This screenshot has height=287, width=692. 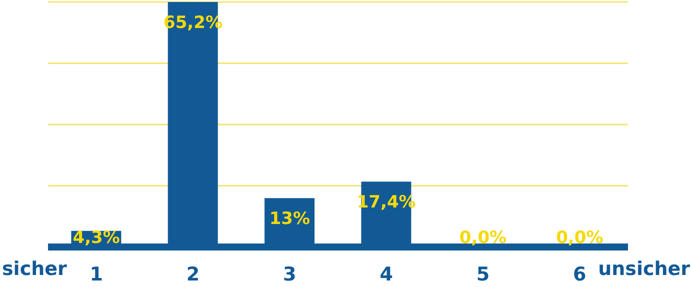 What do you see at coordinates (96, 274) in the screenshot?
I see `x-tick-label: 1` at bounding box center [96, 274].